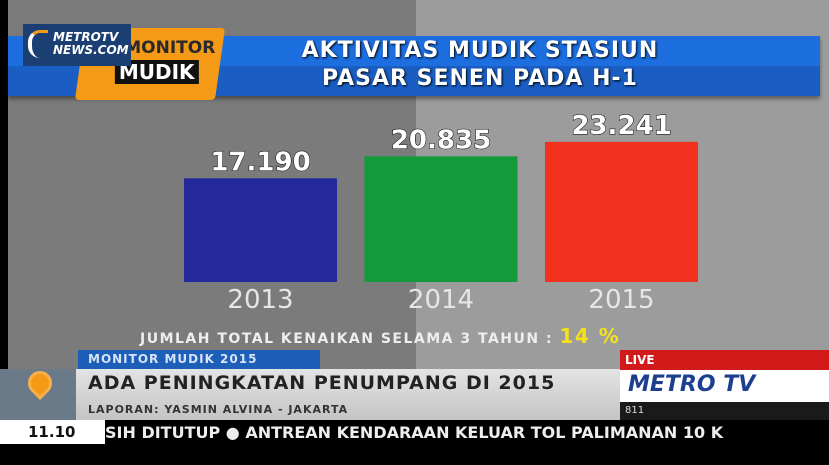 Image resolution: width=829 pixels, height=465 pixels. Describe the element at coordinates (199, 359) in the screenshot. I see `program-tab: MONITOR MUDIK 2015` at that location.